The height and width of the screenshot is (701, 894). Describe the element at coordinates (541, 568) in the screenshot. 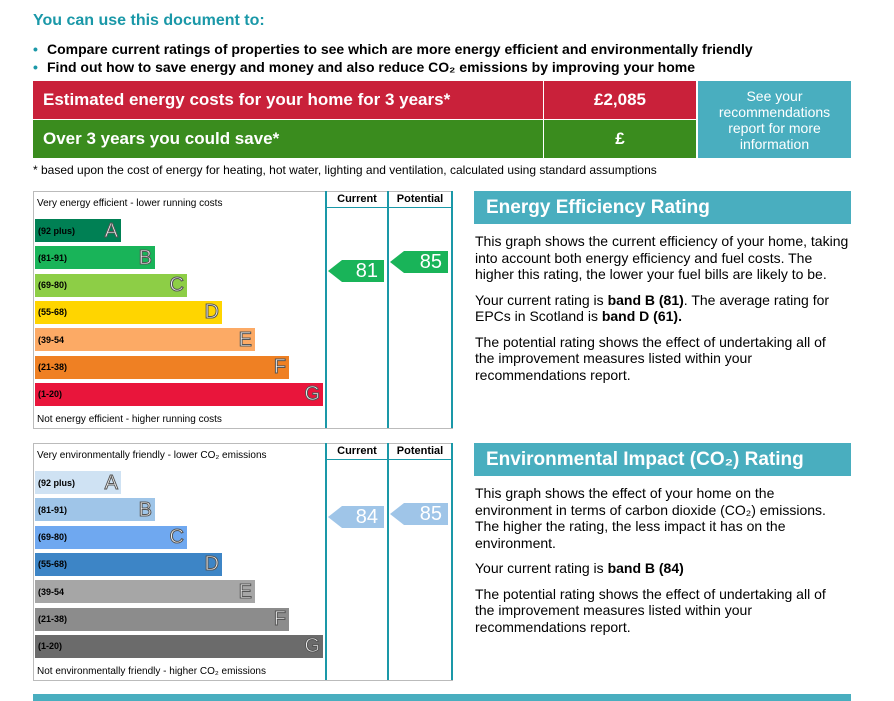

I see `env-p2-text: Your current rating is` at that location.